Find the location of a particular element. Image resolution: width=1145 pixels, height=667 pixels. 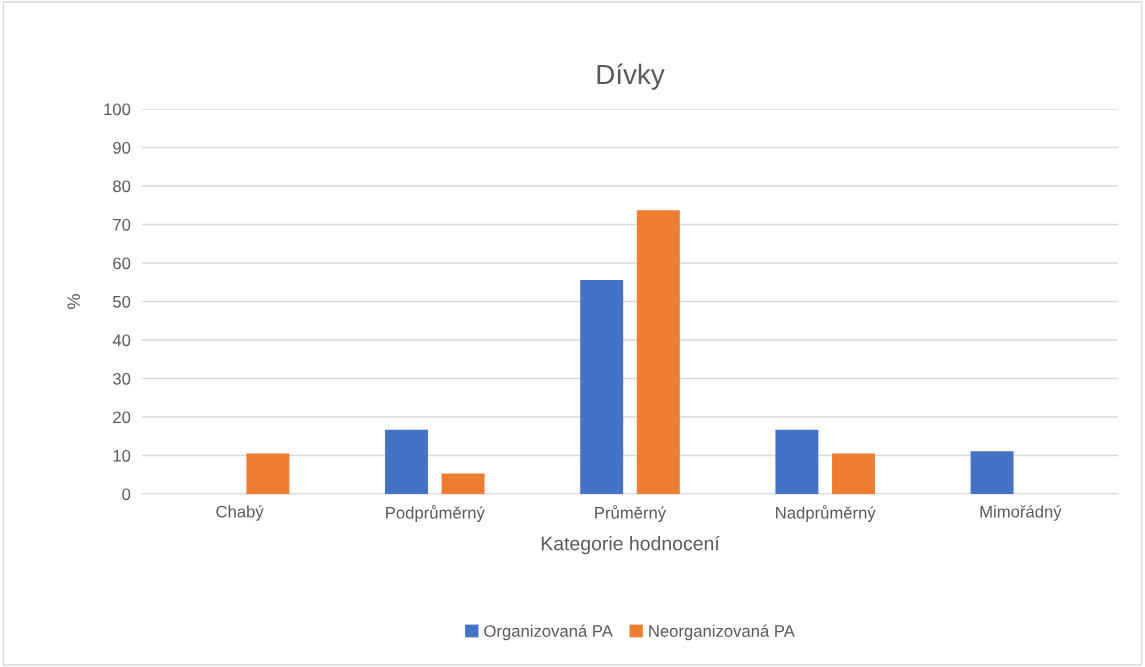

x-tick-label: Chabý is located at coordinates (240, 513).